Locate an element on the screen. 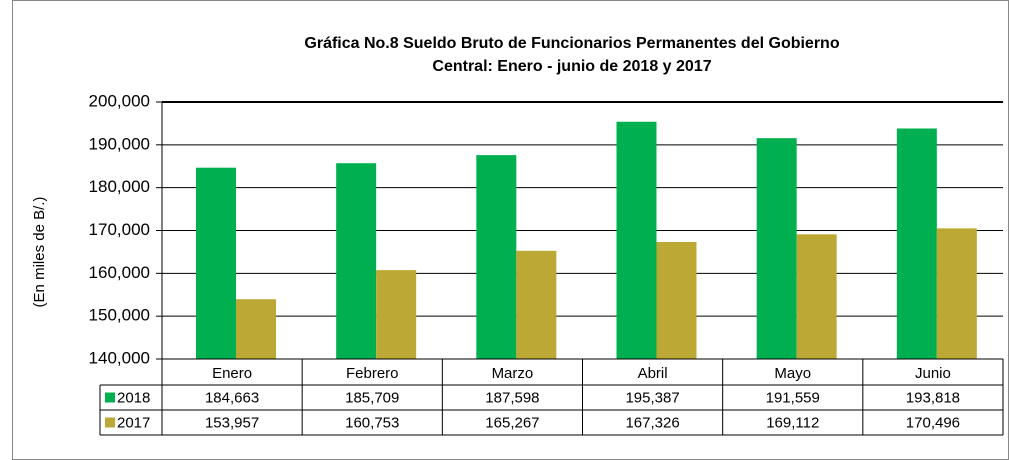  table-cell: 187,598 is located at coordinates (512, 397).